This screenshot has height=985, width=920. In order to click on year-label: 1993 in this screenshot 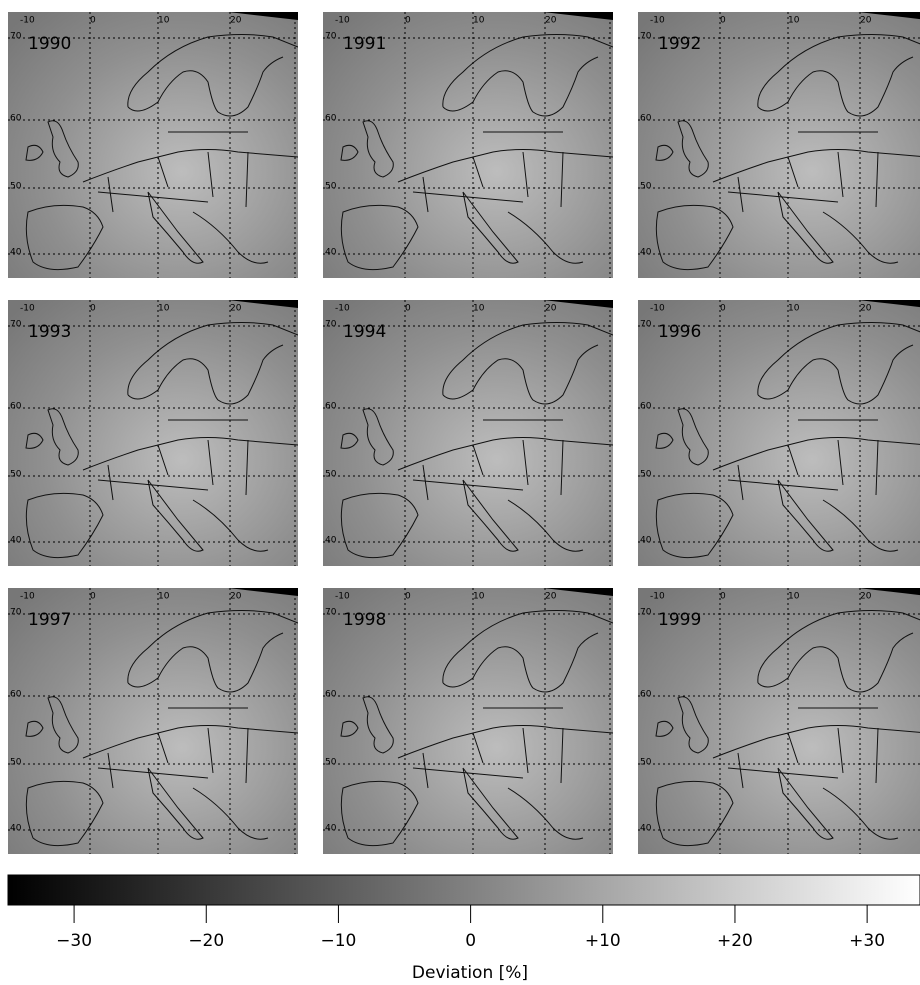, I will do `click(49, 332)`.